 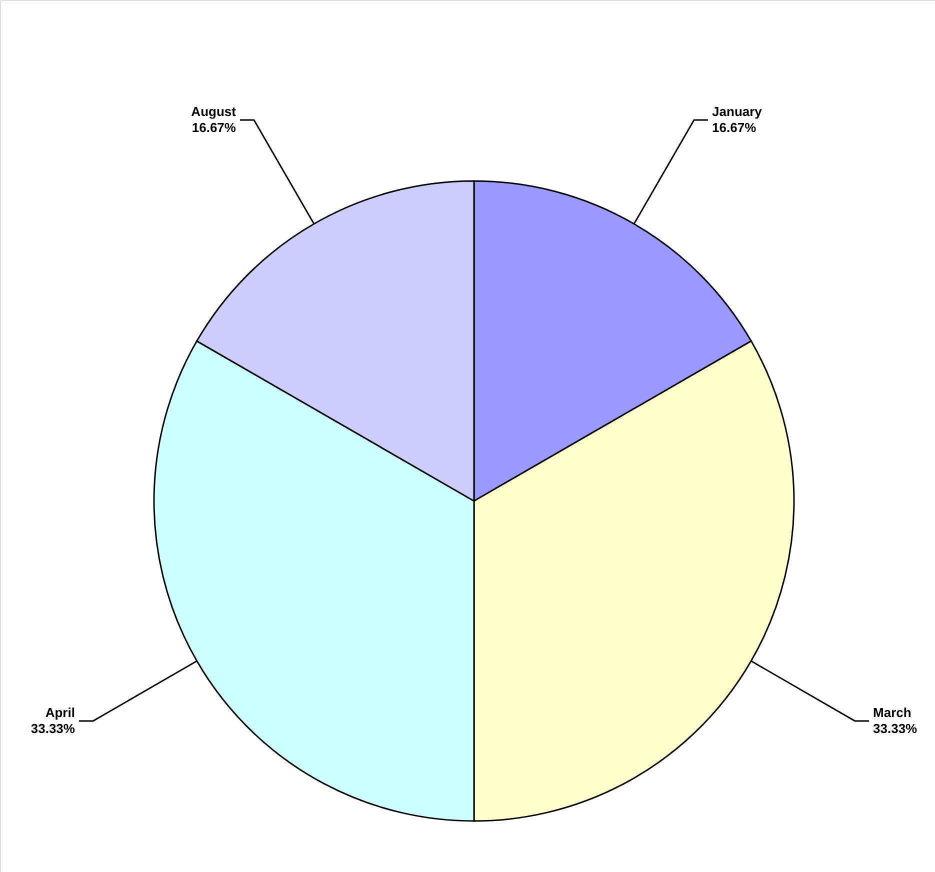 What do you see at coordinates (214, 111) in the screenshot?
I see `slice-label: August` at bounding box center [214, 111].